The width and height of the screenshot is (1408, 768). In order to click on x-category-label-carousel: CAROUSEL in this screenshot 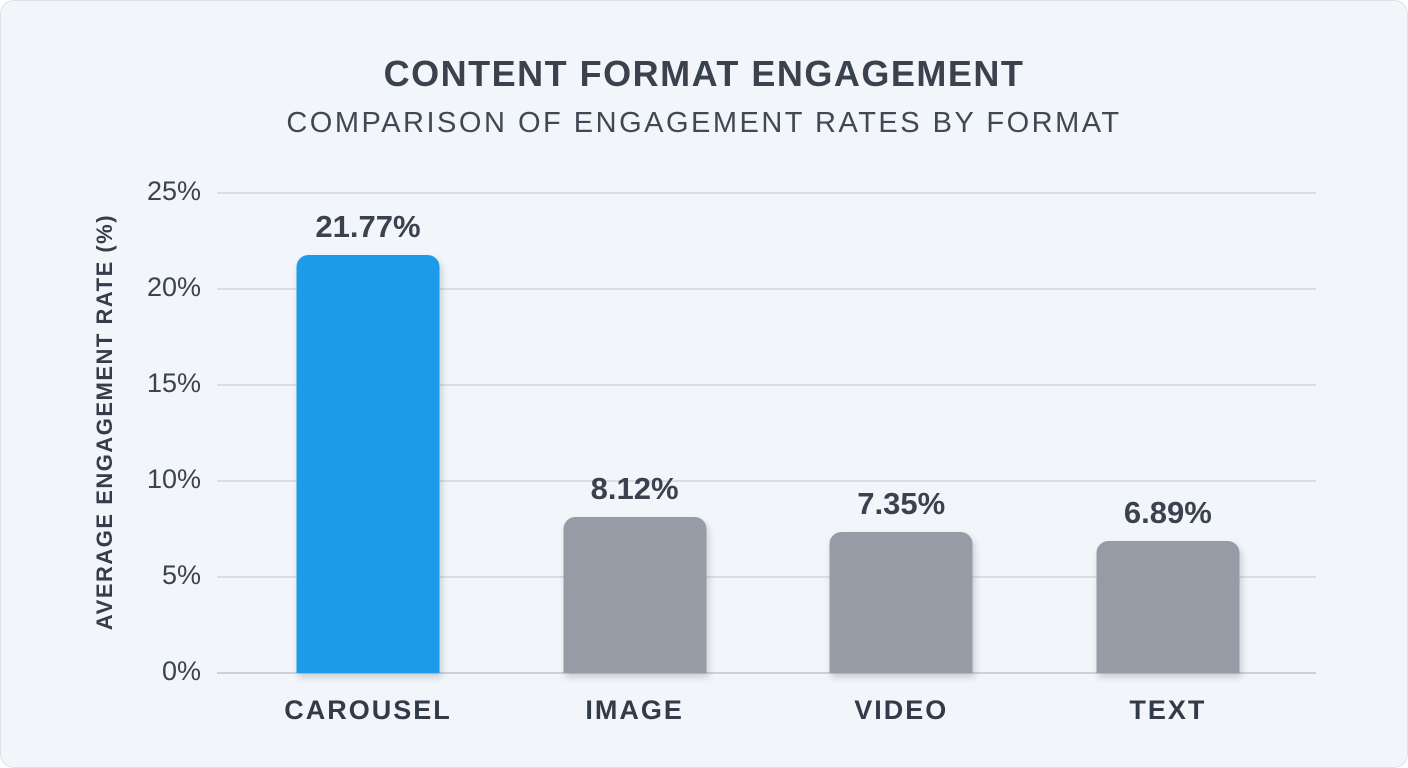, I will do `click(368, 710)`.